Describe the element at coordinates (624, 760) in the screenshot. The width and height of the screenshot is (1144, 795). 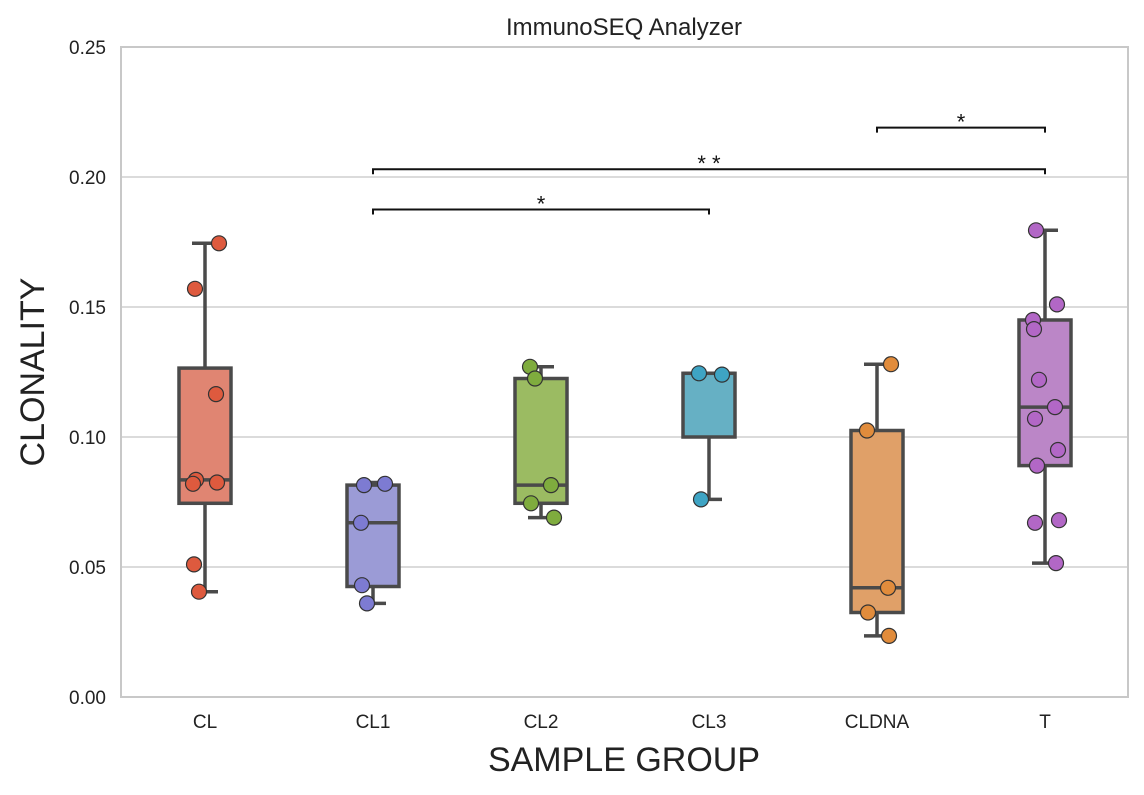
I see `x-axis-label: SAMPLE GROUP` at that location.